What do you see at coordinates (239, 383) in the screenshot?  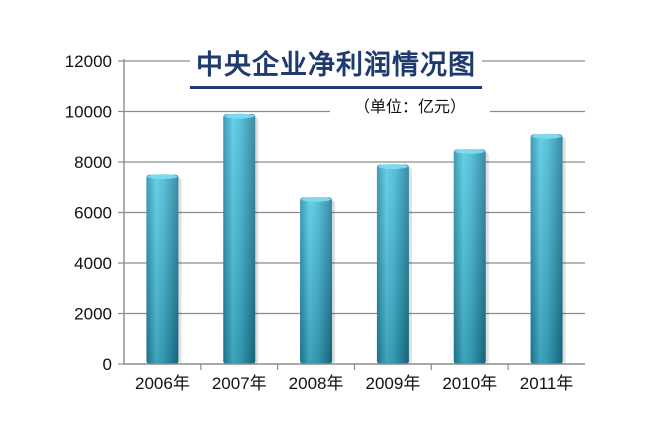 I see `x-tick-label: 2007年` at bounding box center [239, 383].